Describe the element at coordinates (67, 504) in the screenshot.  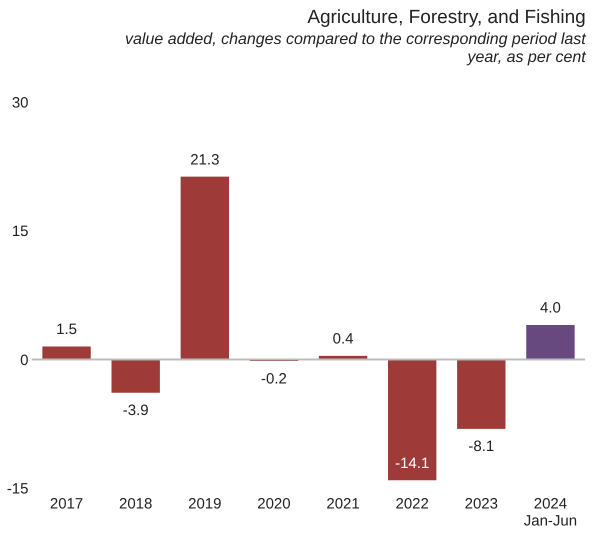
I see `x-tick-label: 2017` at that location.